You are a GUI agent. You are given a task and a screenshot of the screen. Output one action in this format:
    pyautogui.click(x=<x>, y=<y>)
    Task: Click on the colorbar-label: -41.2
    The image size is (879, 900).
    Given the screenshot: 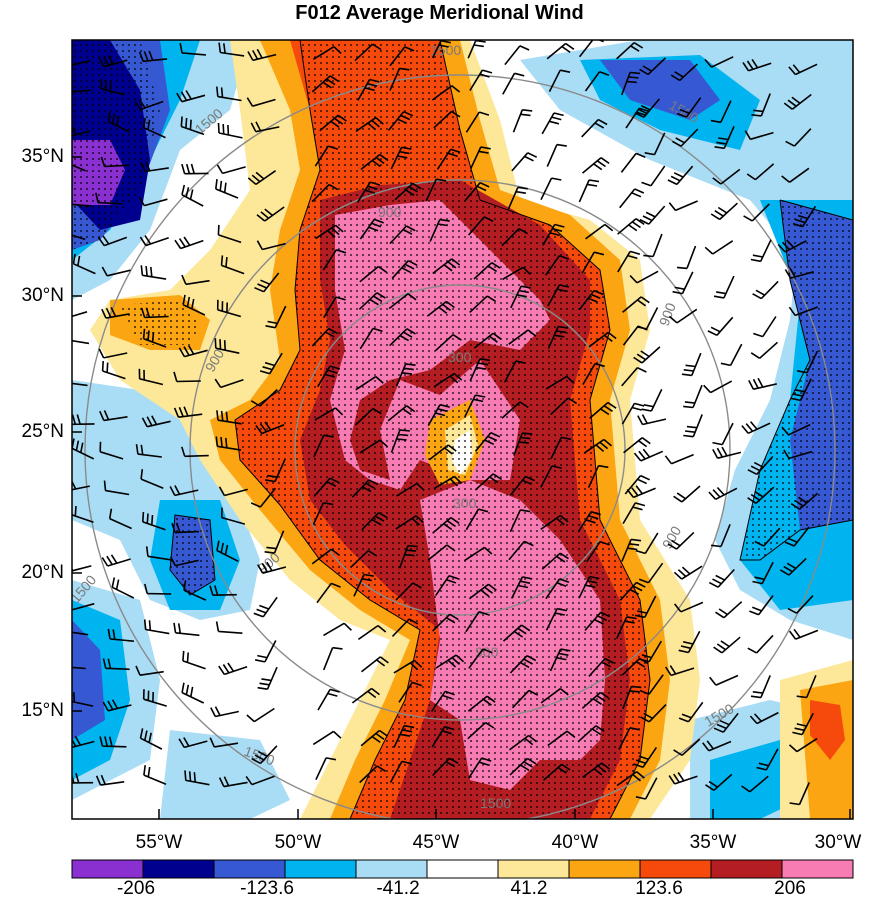 What is the action you would take?
    pyautogui.click(x=398, y=888)
    